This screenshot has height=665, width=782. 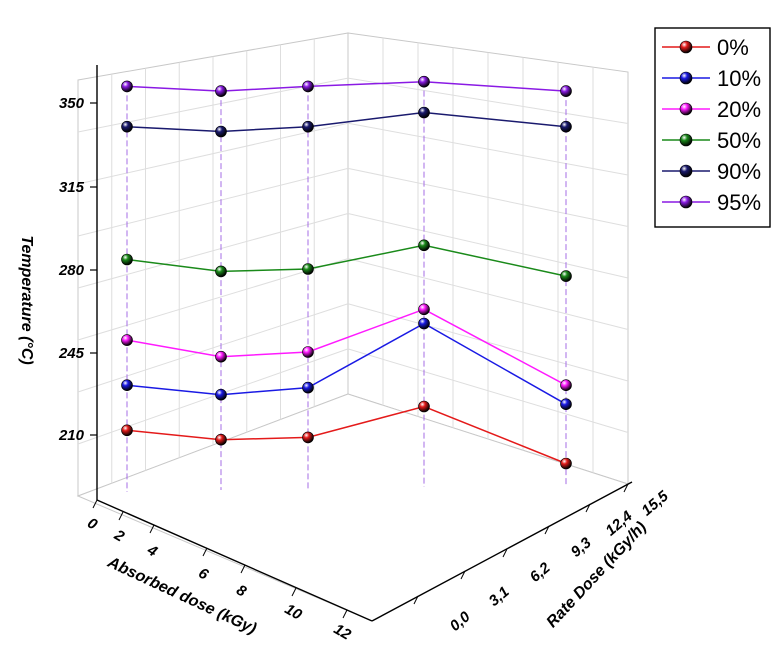 I want to click on z-tick: 315, so click(x=78, y=187).